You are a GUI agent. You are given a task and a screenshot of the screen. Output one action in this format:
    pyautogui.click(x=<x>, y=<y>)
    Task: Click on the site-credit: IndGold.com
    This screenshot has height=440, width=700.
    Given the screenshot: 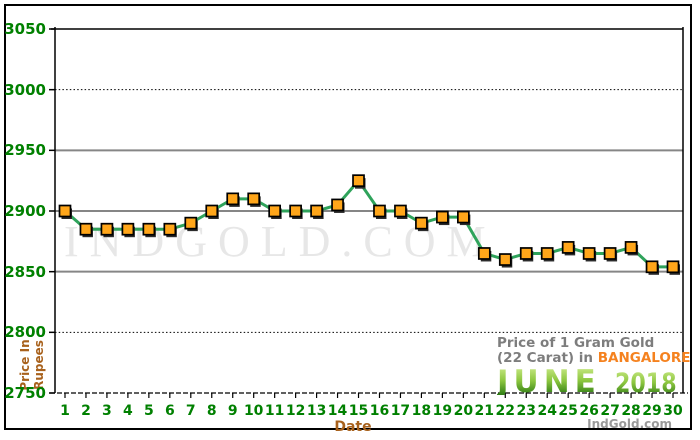 What is the action you would take?
    pyautogui.click(x=629, y=424)
    